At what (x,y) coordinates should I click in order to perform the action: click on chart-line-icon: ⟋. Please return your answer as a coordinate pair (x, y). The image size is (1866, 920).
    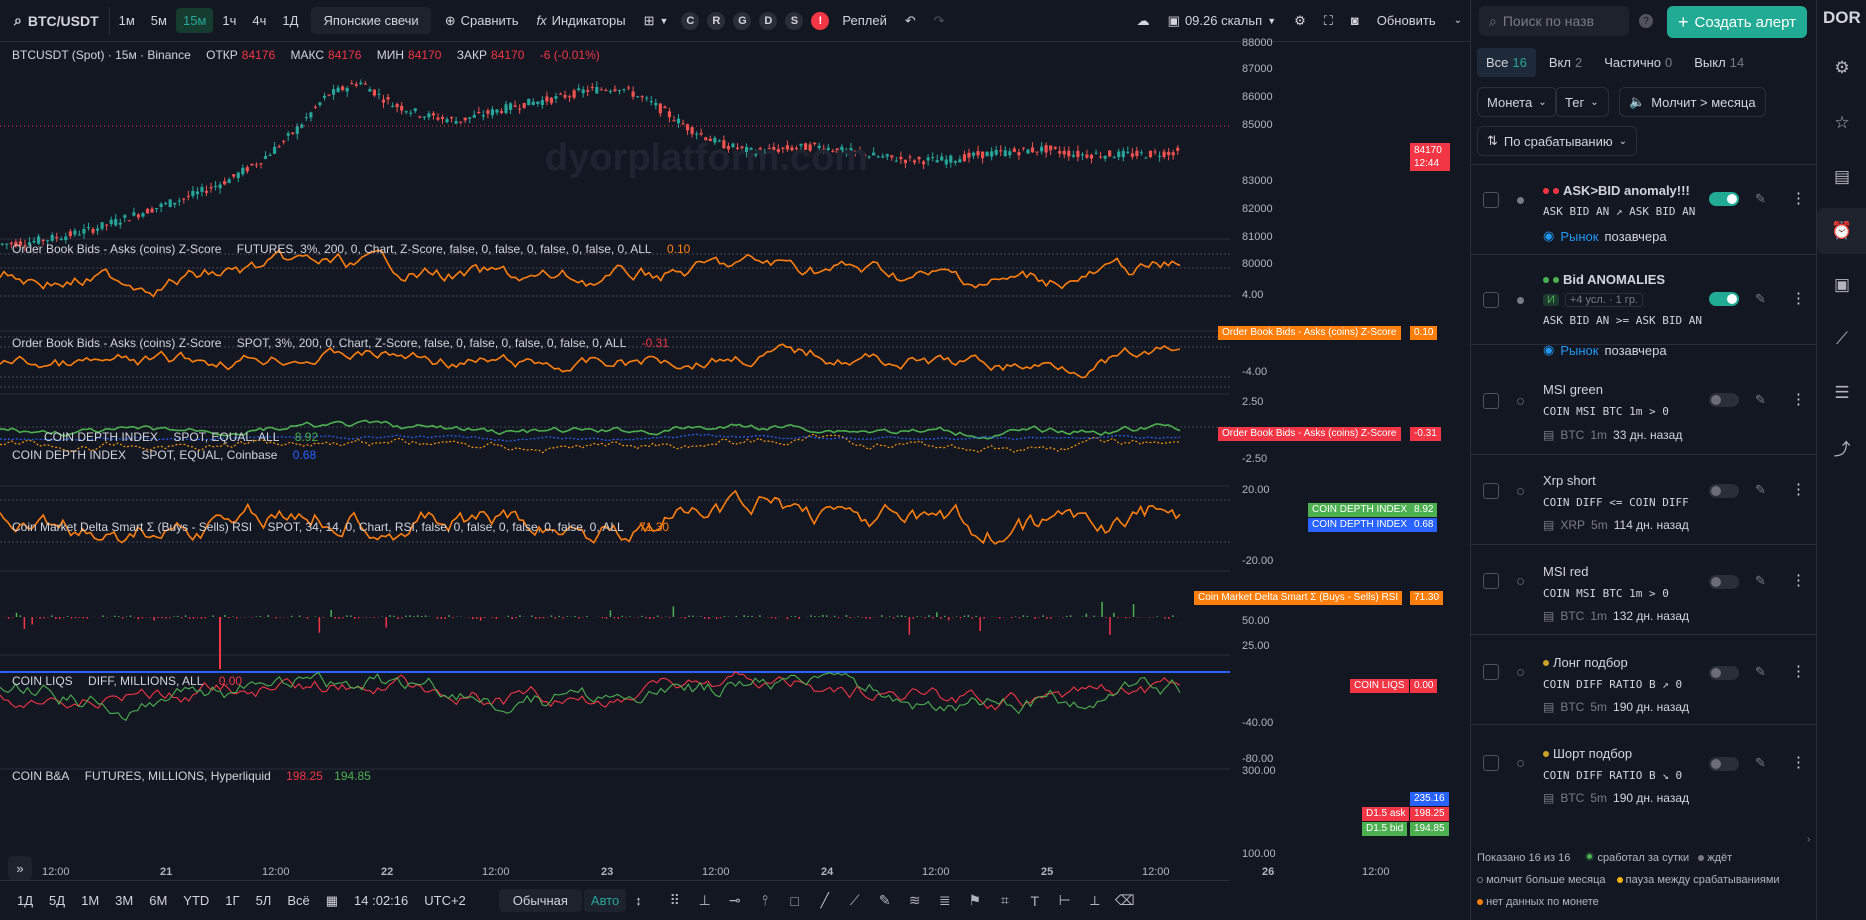
    Looking at the image, I should click on (1842, 338).